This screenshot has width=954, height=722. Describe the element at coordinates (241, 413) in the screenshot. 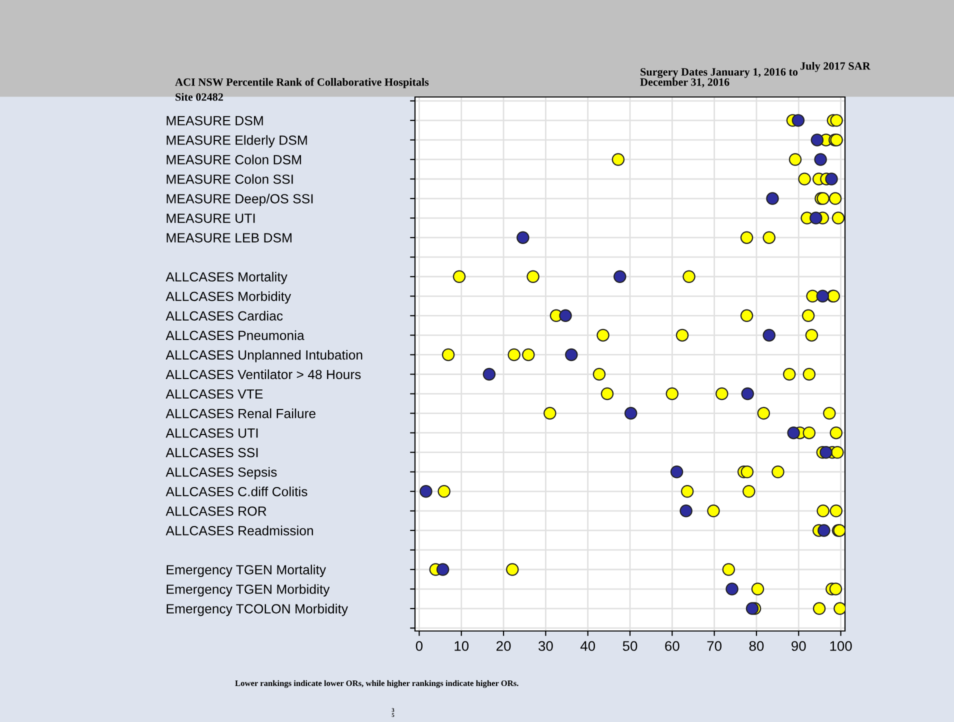

I see `y-tick-label: ALLCASES Renal Failure` at that location.